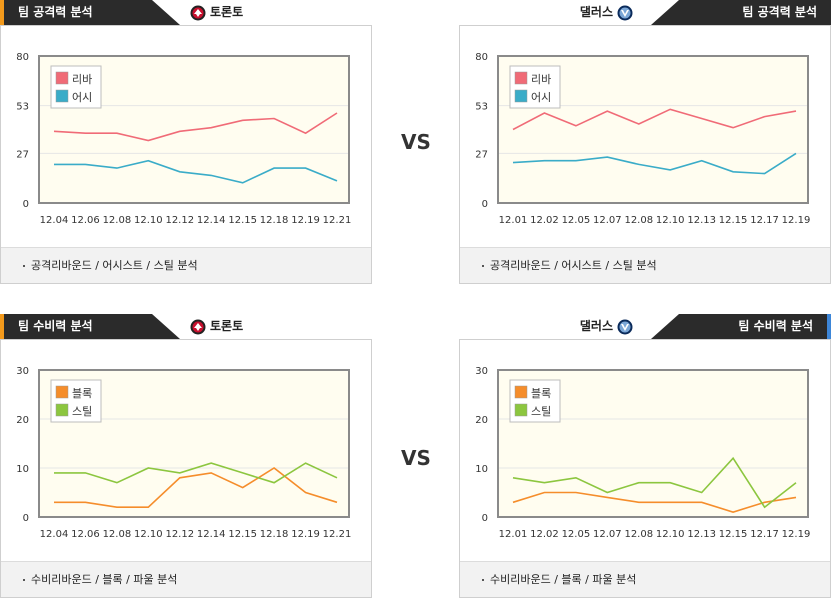 The image size is (831, 599). What do you see at coordinates (596, 12) in the screenshot?
I see `team-name: 댈러스` at bounding box center [596, 12].